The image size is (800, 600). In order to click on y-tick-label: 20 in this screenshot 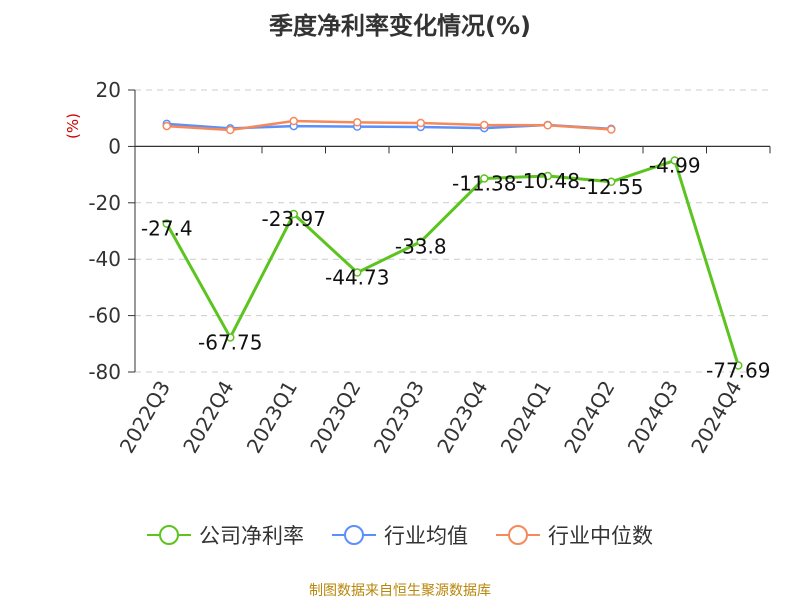, I will do `click(108, 90)`.